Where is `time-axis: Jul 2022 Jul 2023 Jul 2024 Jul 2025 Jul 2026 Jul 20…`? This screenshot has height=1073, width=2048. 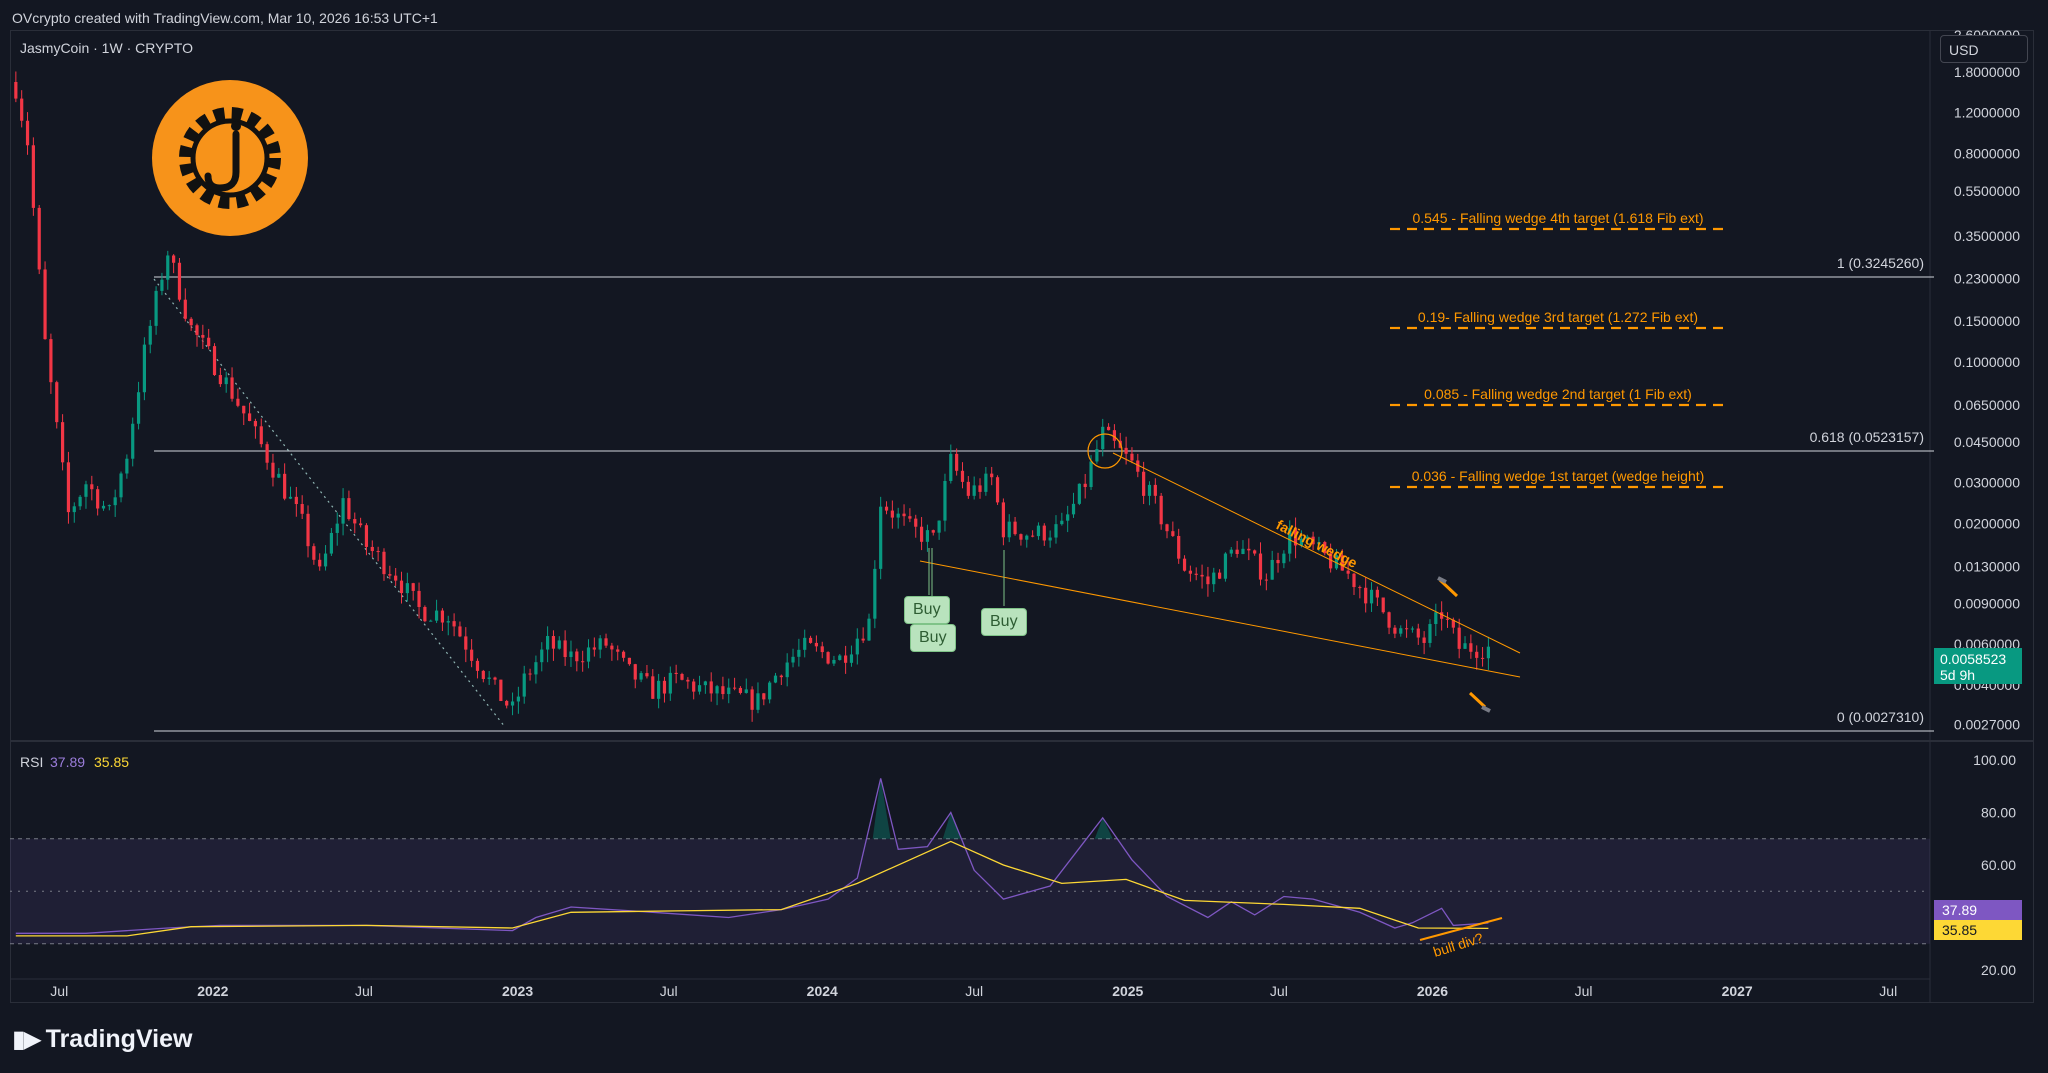
time-axis: Jul 2022 Jul 2023 Jul 2024 Jul 2025 Jul 2026 Jul 20… is located at coordinates (973, 991).